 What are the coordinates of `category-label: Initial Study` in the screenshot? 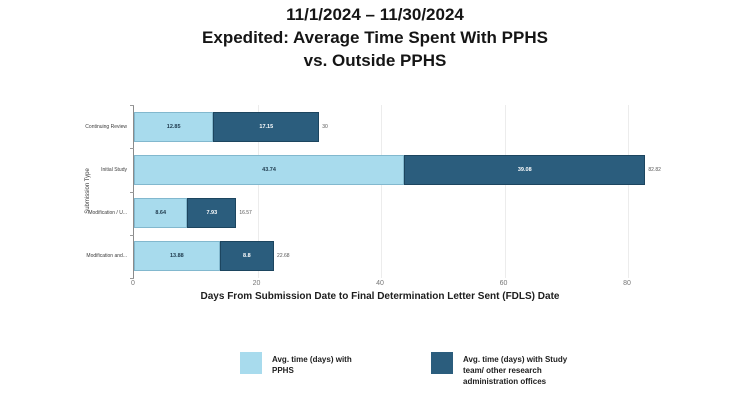 It's located at (114, 169).